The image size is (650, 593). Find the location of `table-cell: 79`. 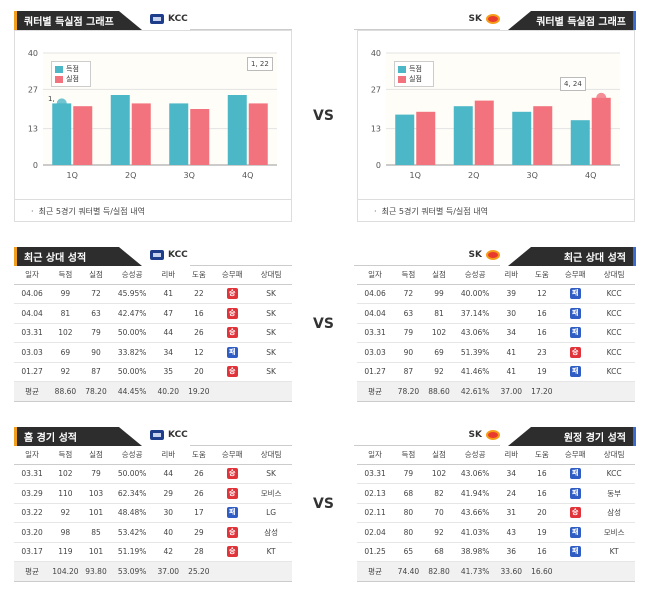

table-cell: 79 is located at coordinates (96, 333).